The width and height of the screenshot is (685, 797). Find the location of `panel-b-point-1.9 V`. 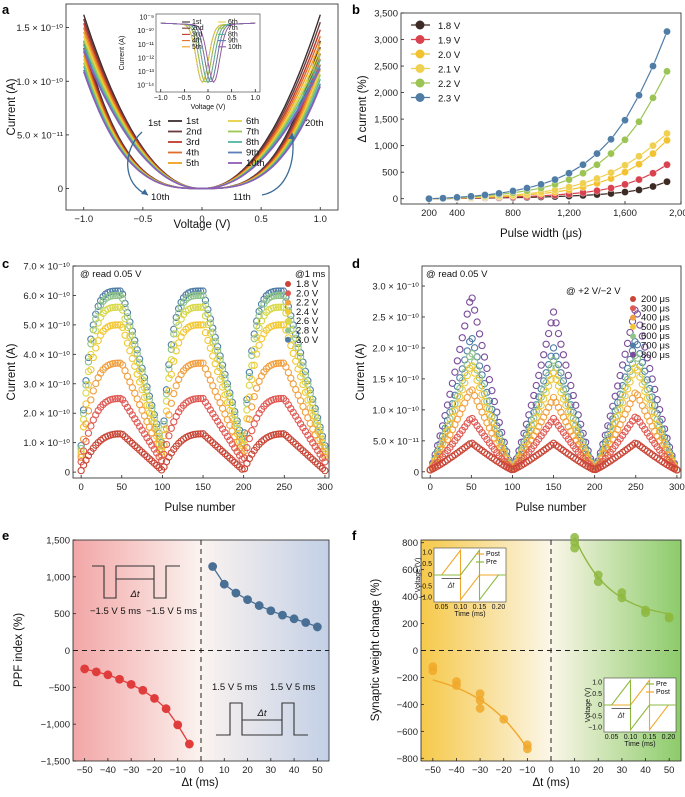

panel-b-point-1.9 V is located at coordinates (611, 188).